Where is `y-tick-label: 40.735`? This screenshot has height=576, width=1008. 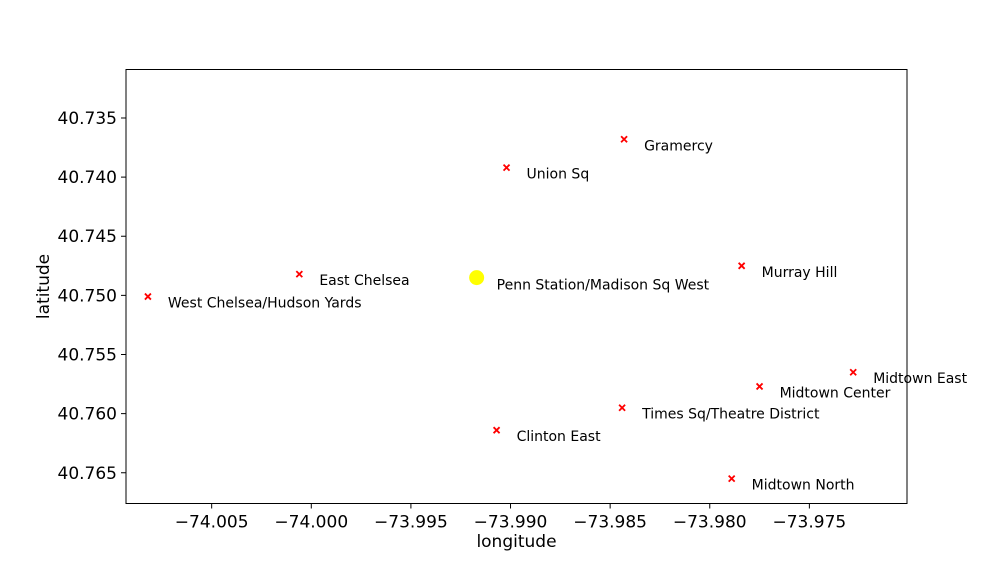 y-tick-label: 40.735 is located at coordinates (87, 119).